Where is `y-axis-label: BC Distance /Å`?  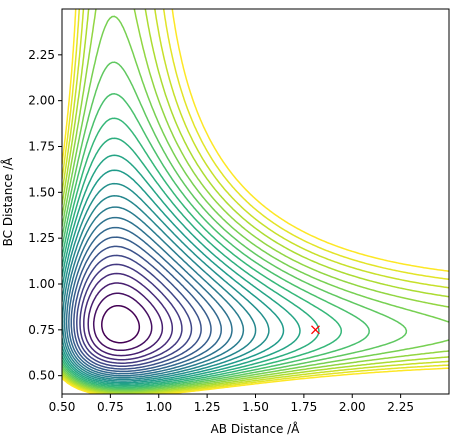 y-axis-label: BC Distance /Å is located at coordinates (7, 202).